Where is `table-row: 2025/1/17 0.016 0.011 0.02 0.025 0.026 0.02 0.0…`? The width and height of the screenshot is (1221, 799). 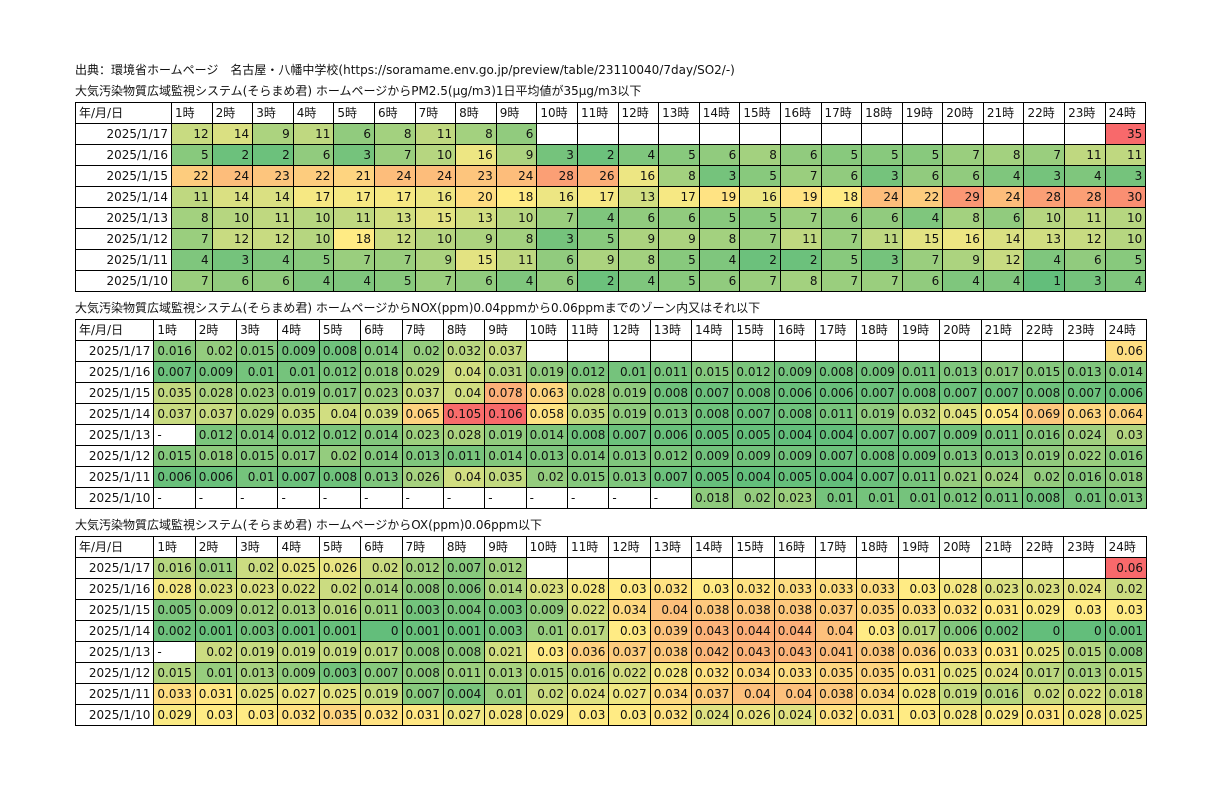 table-row: 2025/1/17 0.016 0.011 0.02 0.025 0.026 0.02 0.0… is located at coordinates (611, 568).